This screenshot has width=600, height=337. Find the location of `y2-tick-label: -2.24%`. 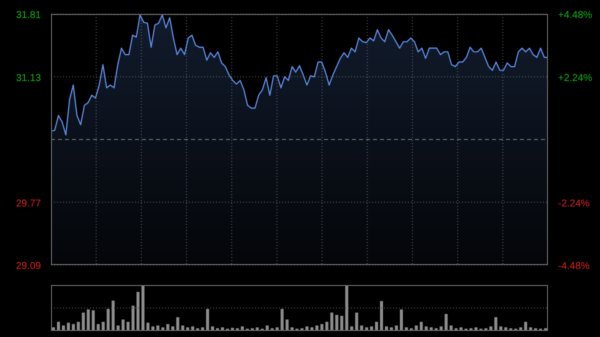

y2-tick-label: -2.24% is located at coordinates (574, 204).